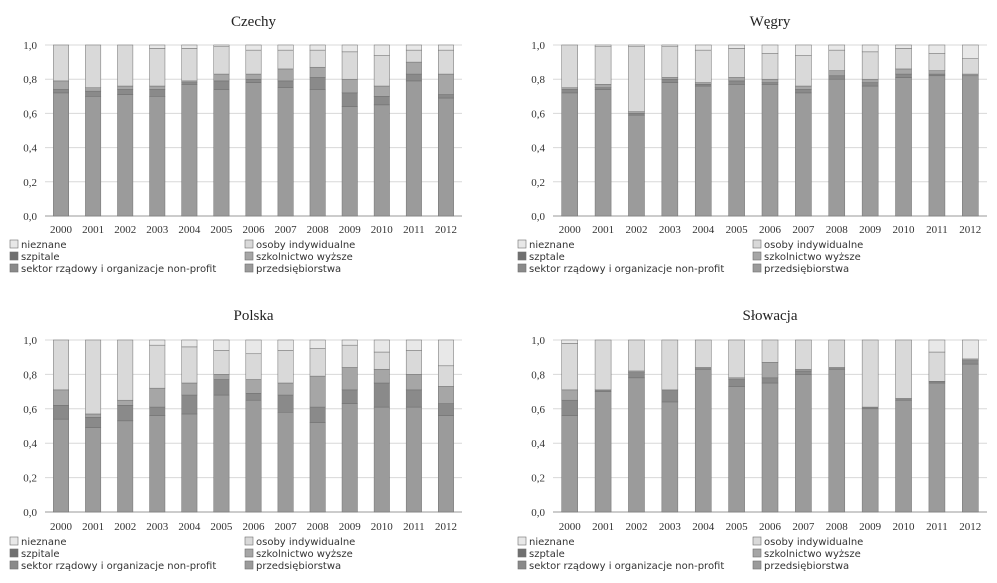 This screenshot has height=583, width=997. Describe the element at coordinates (61, 527) in the screenshot. I see `x-tick-label: 2000` at that location.